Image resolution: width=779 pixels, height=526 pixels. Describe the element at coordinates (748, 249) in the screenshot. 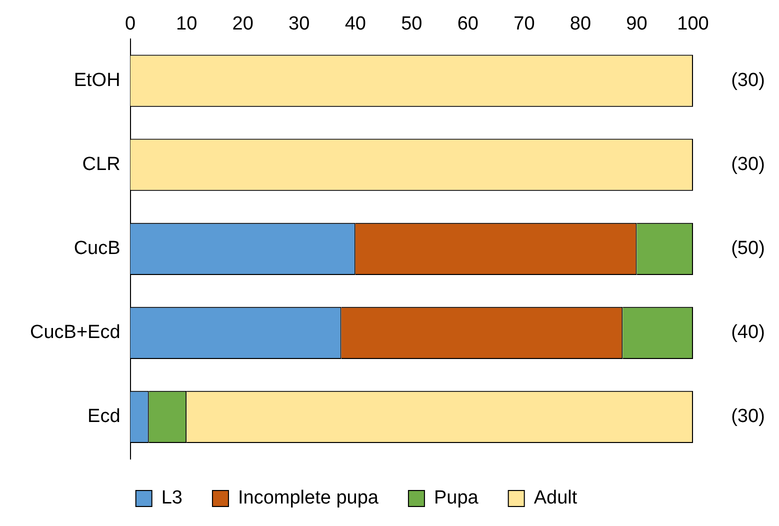

I see `text: (50)` at that location.